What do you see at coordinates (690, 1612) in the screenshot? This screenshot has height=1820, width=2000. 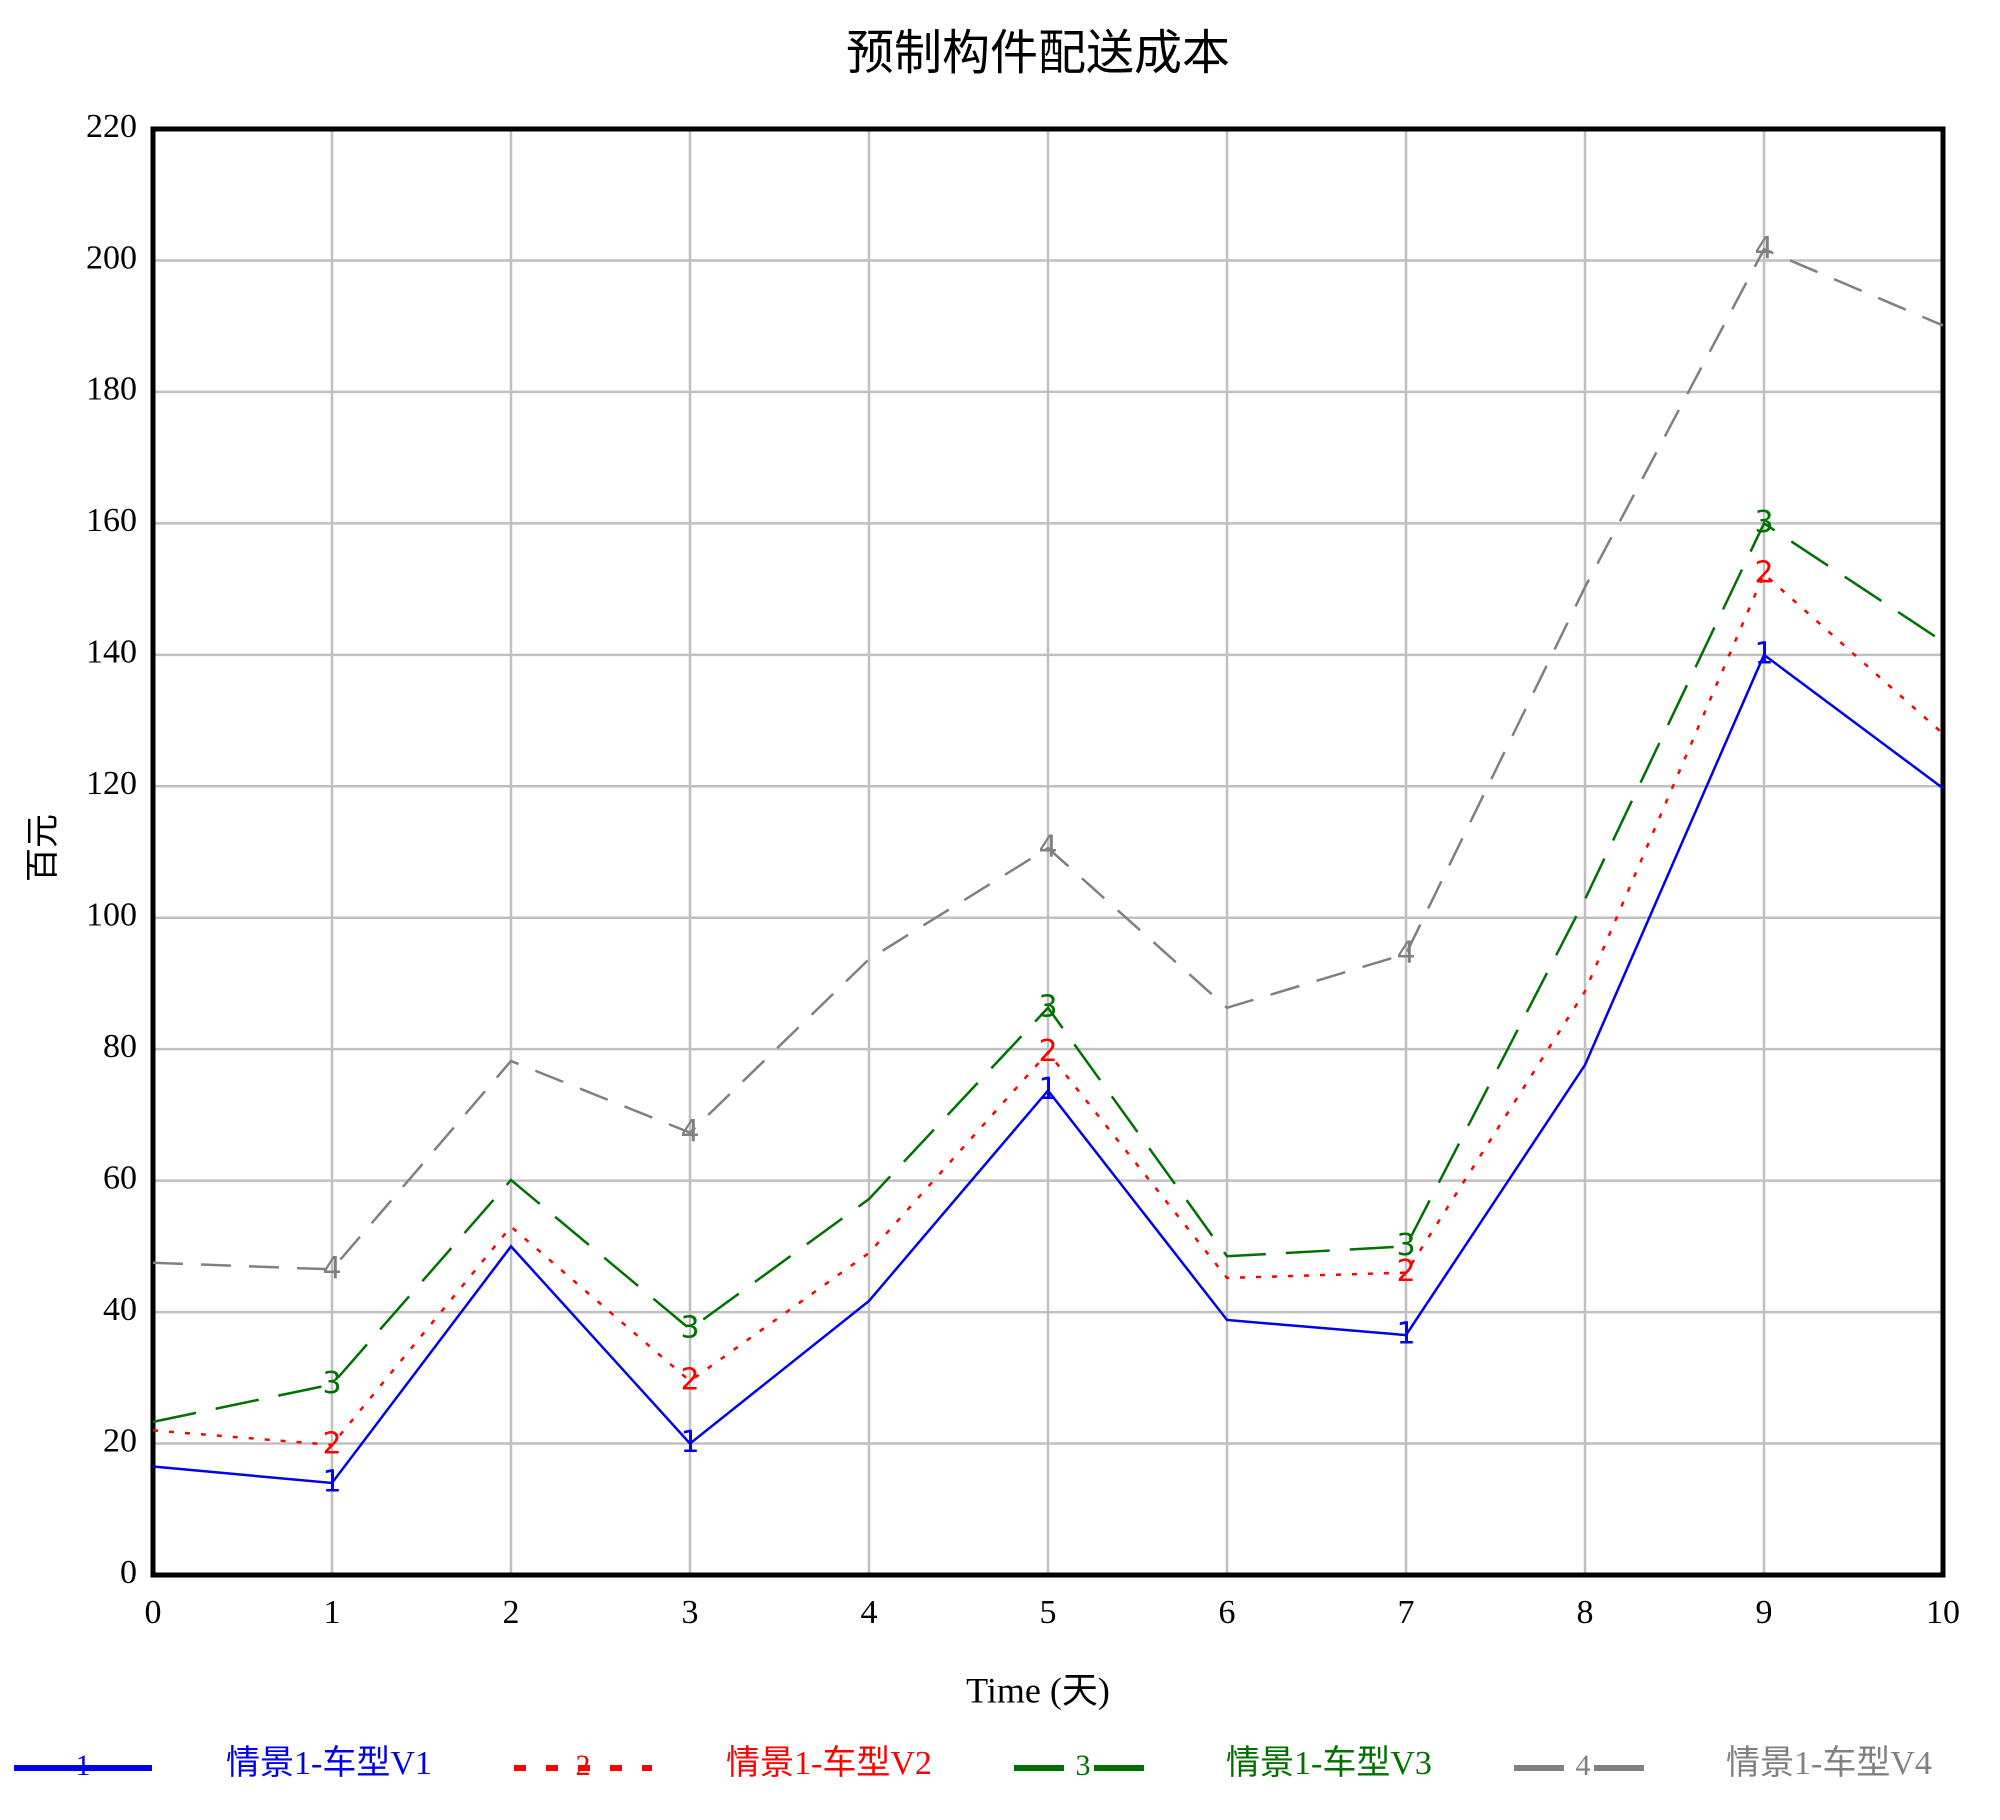 I see `x-tick-label: 3` at bounding box center [690, 1612].